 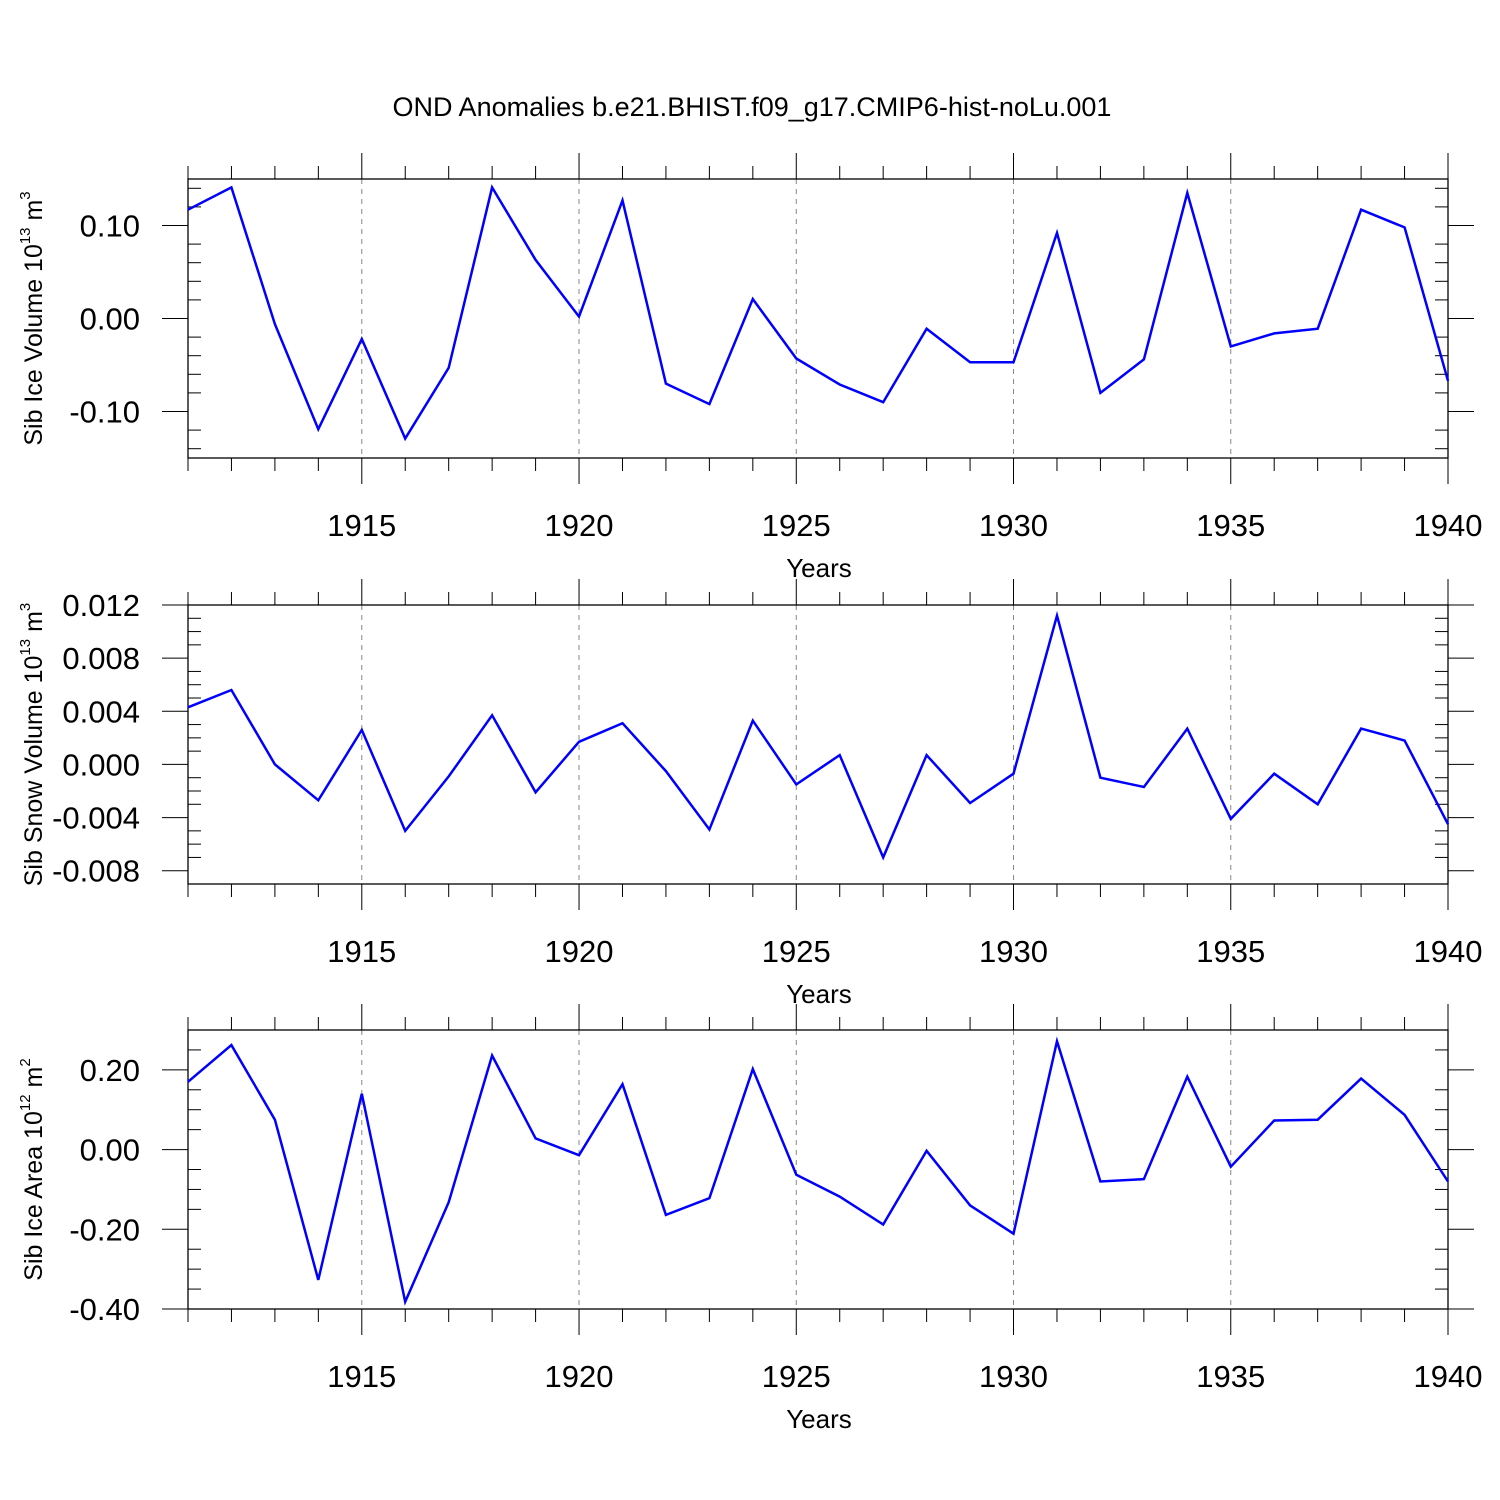 What do you see at coordinates (96, 871) in the screenshot?
I see `y-tick-label: -0.008` at bounding box center [96, 871].